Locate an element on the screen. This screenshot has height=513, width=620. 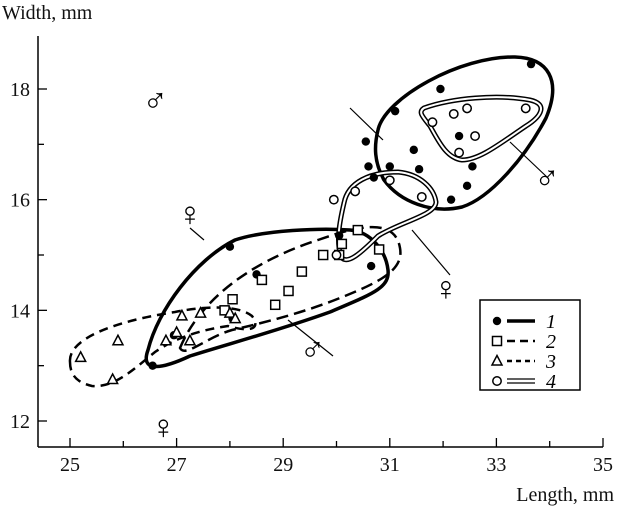
legend-label-1: 1 is located at coordinates (551, 322).